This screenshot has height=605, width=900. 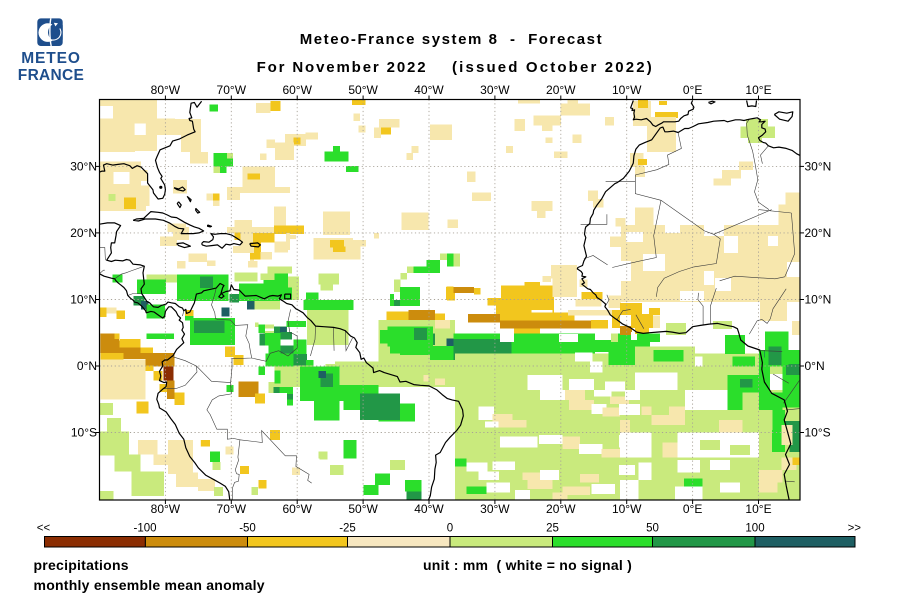 What do you see at coordinates (451, 39) in the screenshot?
I see `svg-text:Meteo-France system 8 - Fore: Meteo-France system 8 - Forecast` at bounding box center [451, 39].